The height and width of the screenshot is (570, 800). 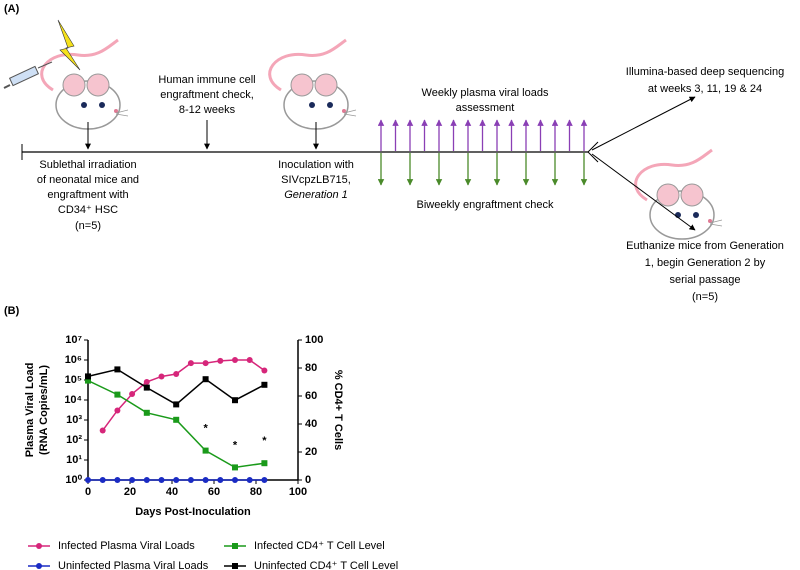 I want to click on y2-tick-label: 20, so click(x=311, y=452).